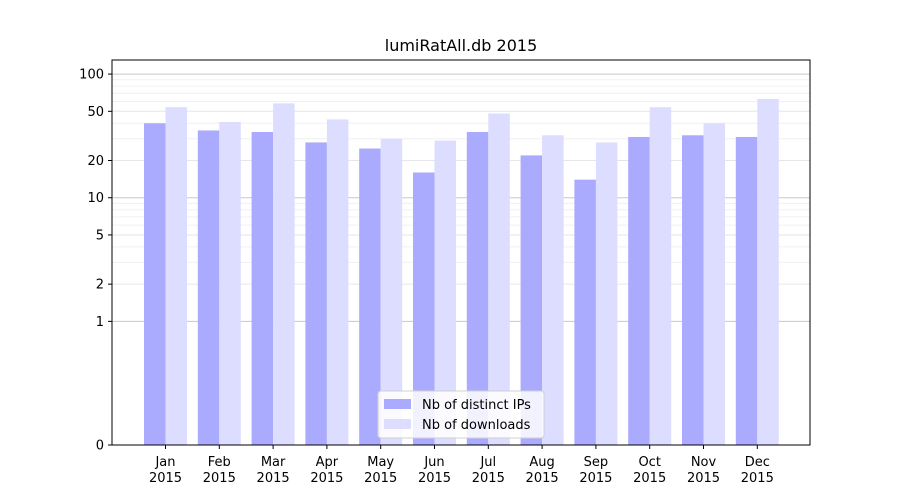 The image size is (900, 504). What do you see at coordinates (757, 470) in the screenshot?
I see `x-tick-label: Dec 2015` at bounding box center [757, 470].